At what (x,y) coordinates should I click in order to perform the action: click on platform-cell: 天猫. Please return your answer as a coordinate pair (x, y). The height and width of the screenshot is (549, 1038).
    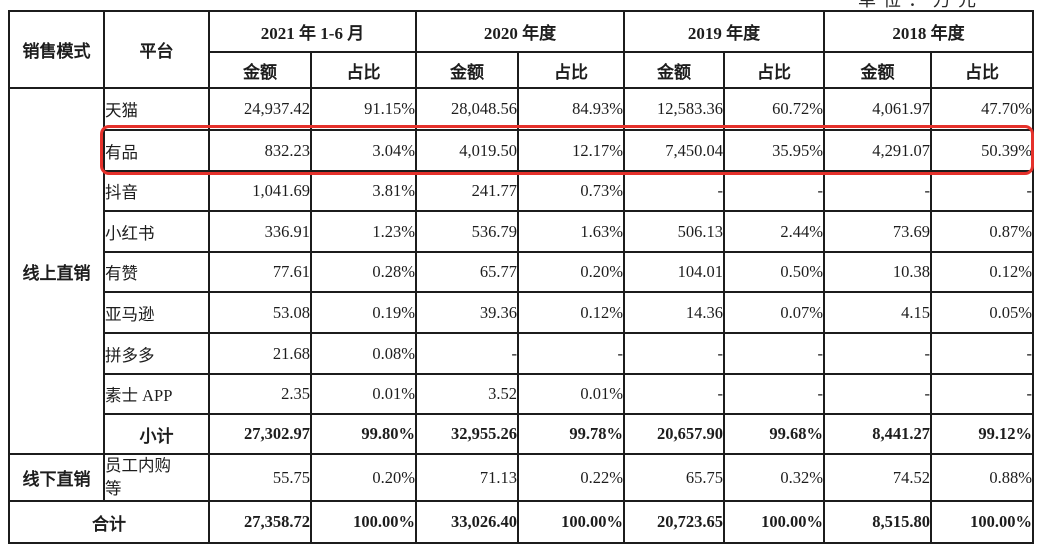
    Looking at the image, I should click on (156, 109).